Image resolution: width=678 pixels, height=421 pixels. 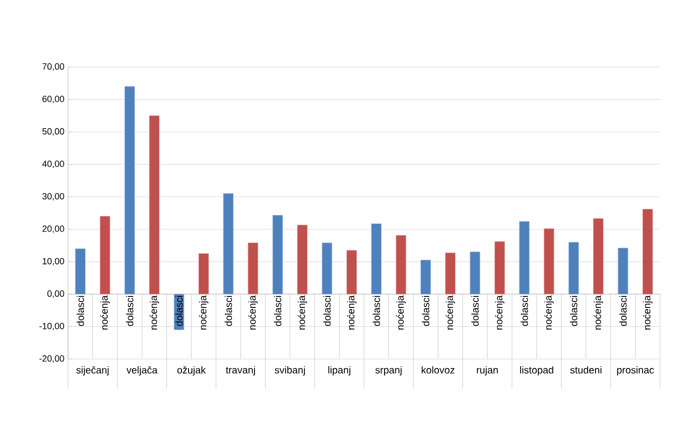 I want to click on x-tick-label: listopad, so click(x=537, y=371).